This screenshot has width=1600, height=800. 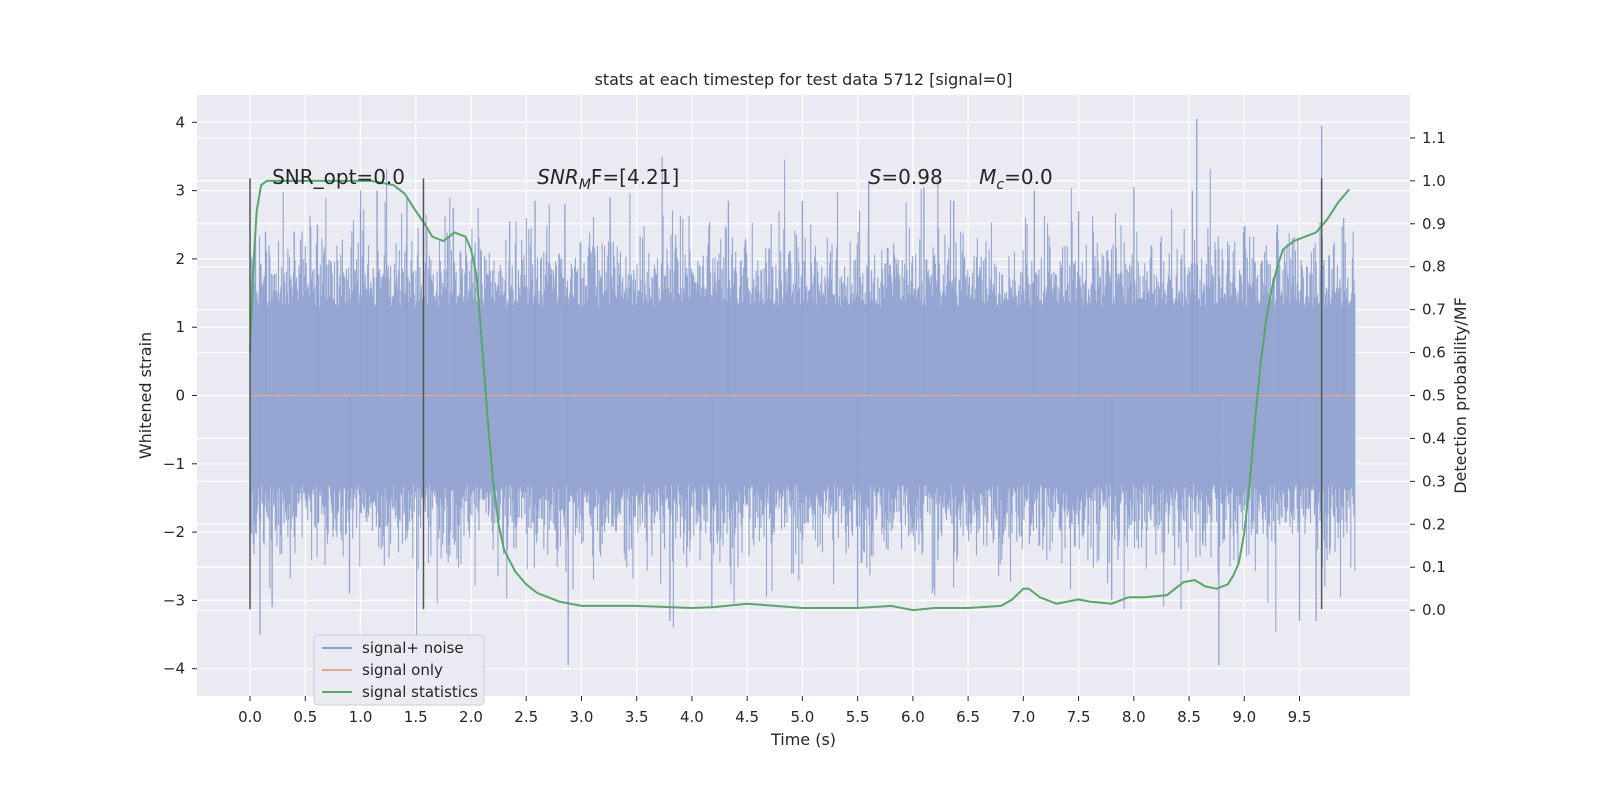 What do you see at coordinates (1434, 224) in the screenshot?
I see `y2-tick-label: 0.9` at bounding box center [1434, 224].